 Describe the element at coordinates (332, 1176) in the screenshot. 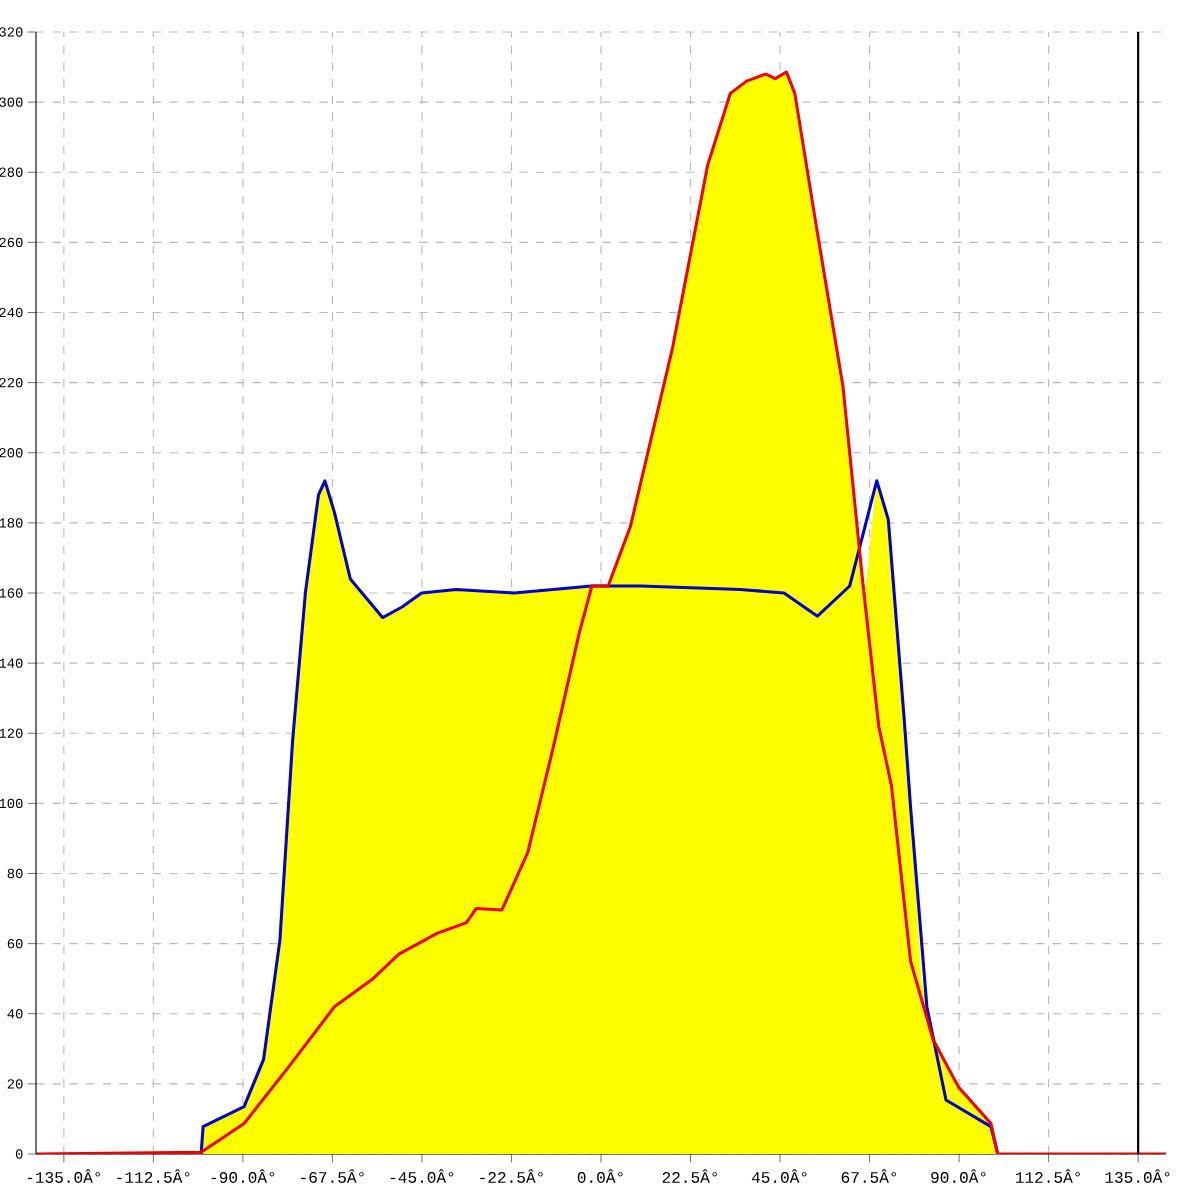

I see `x-tick-label: -67.5Â°` at that location.